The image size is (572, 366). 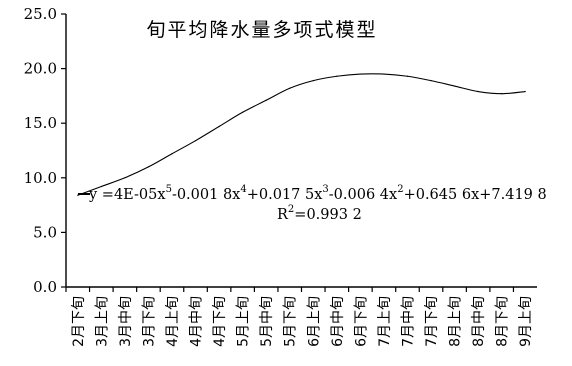 I want to click on x-tick-label: 7月下旬, so click(x=432, y=321).